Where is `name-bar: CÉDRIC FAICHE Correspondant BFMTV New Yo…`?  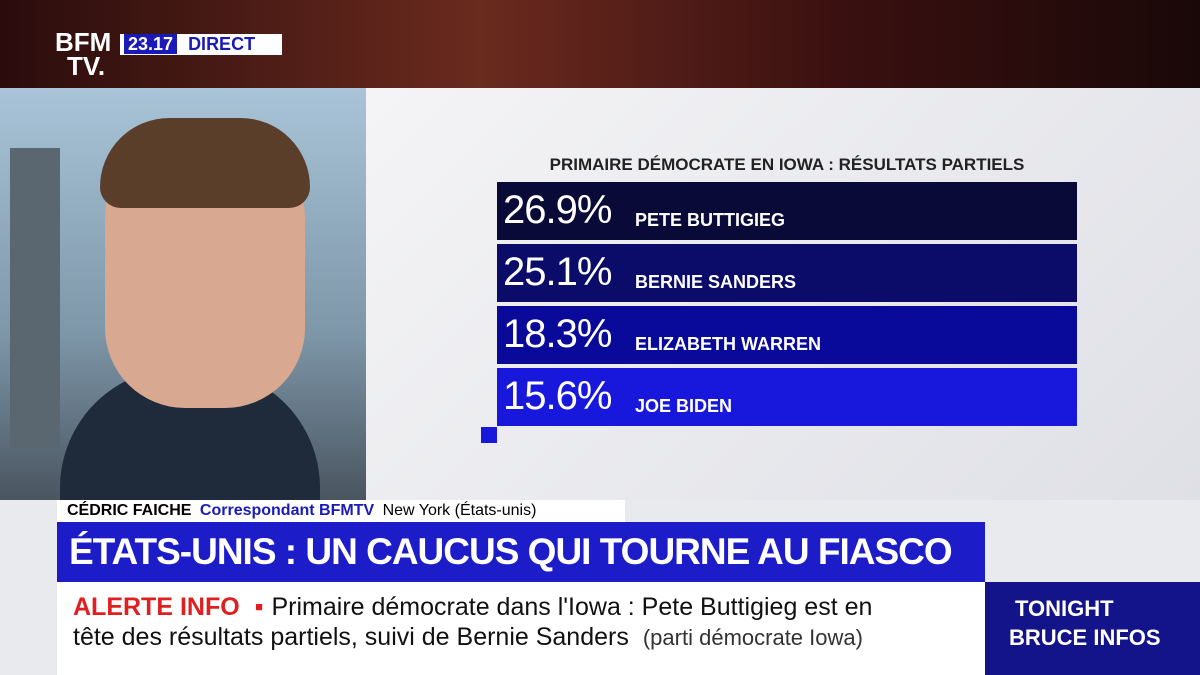
name-bar: CÉDRIC FAICHE Correspondant BFMTV New Yo… is located at coordinates (341, 511).